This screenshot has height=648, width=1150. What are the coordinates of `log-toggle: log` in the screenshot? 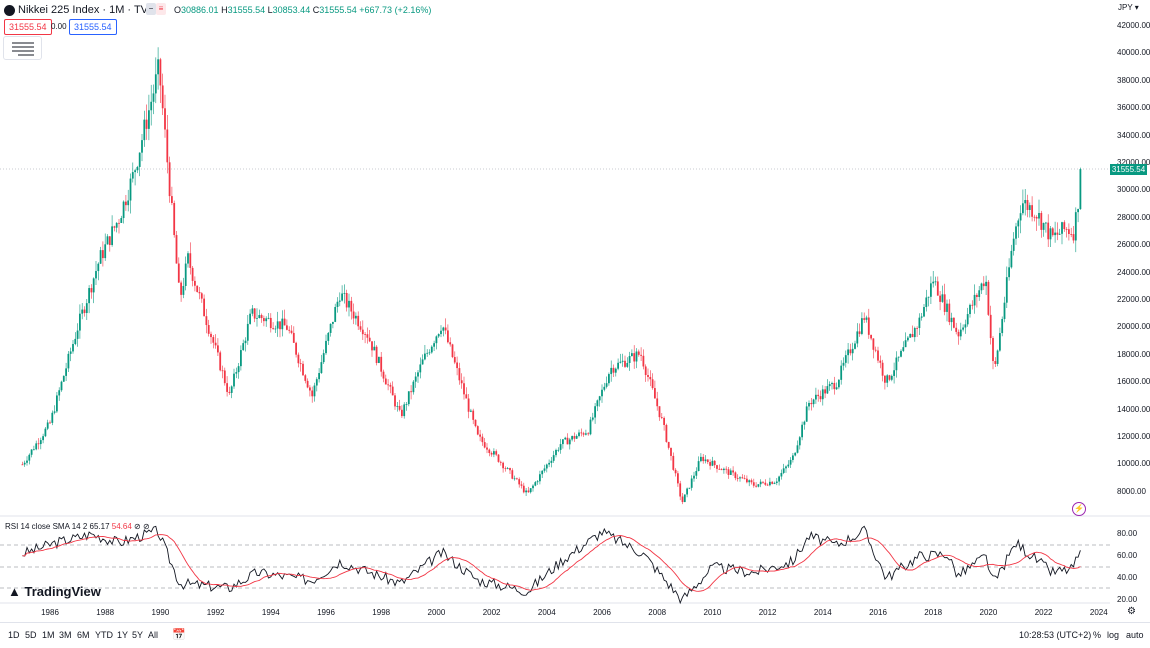 It's located at (1113, 635).